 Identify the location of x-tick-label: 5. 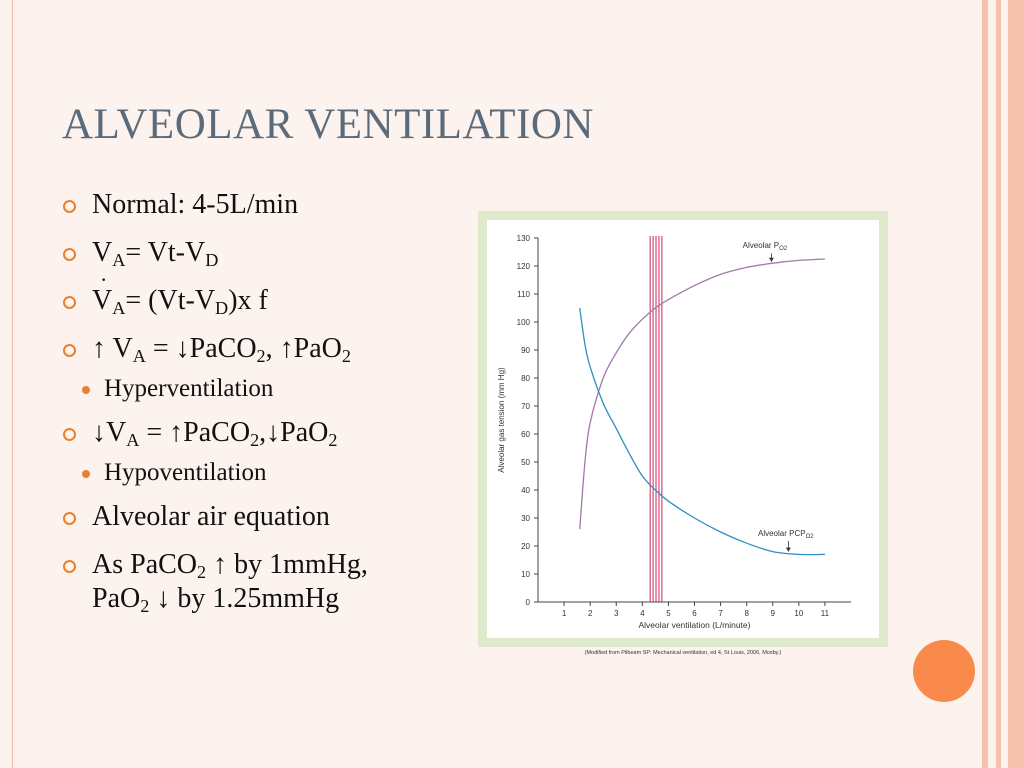
(668, 613).